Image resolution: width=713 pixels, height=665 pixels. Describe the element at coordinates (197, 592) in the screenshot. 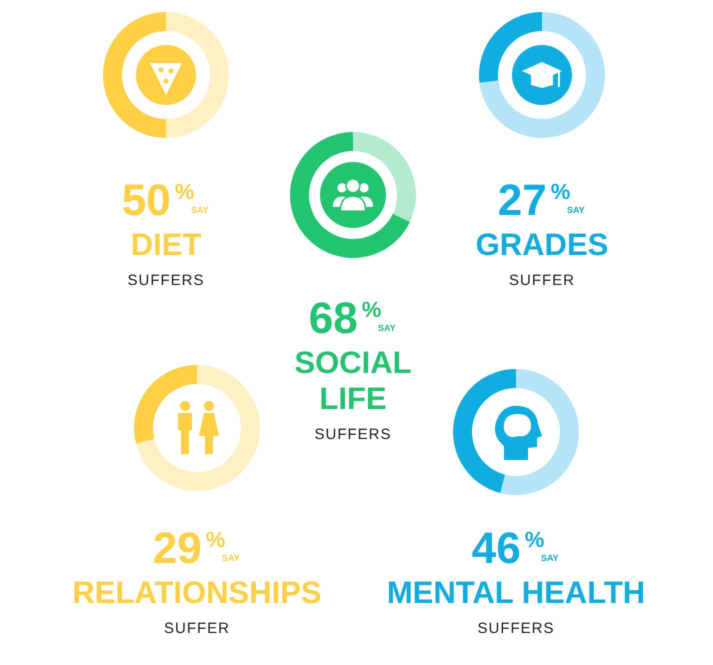

I see `text: RELATIONSHIPS` at that location.